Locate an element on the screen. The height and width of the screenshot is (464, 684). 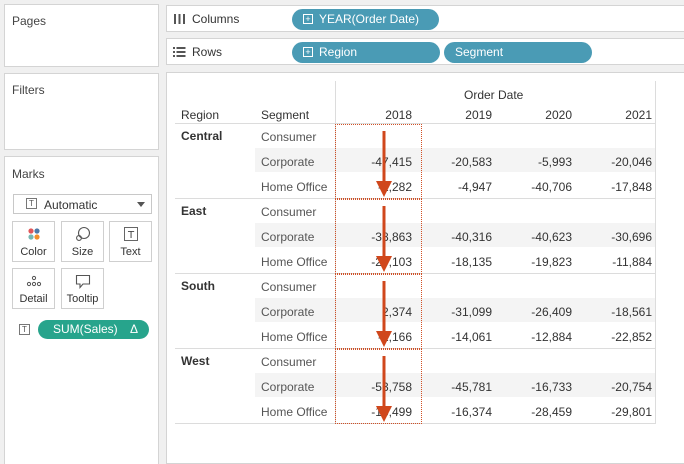
value-cell: -22,852 is located at coordinates (631, 337).